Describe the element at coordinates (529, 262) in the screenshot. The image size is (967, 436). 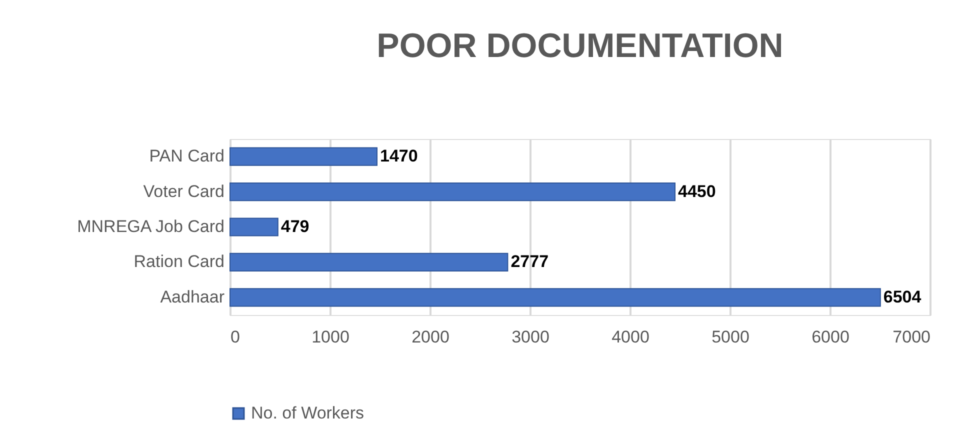
I see `data-label: 2777` at that location.